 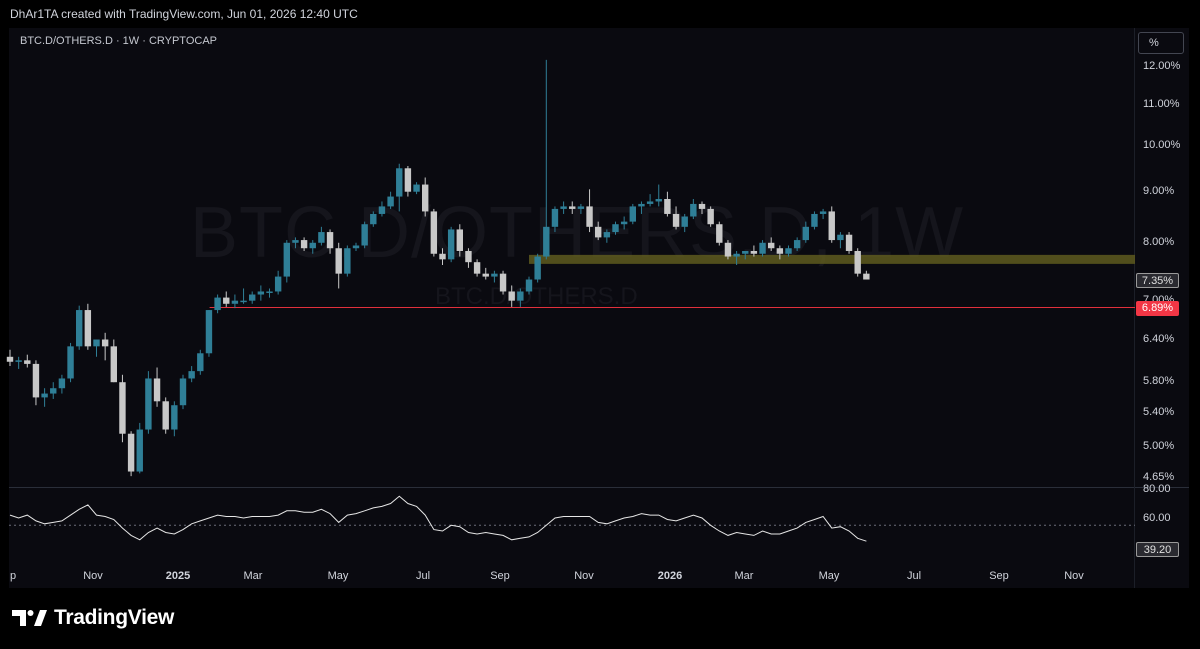 I want to click on price-axis-label: 11.00%, so click(x=1161, y=103).